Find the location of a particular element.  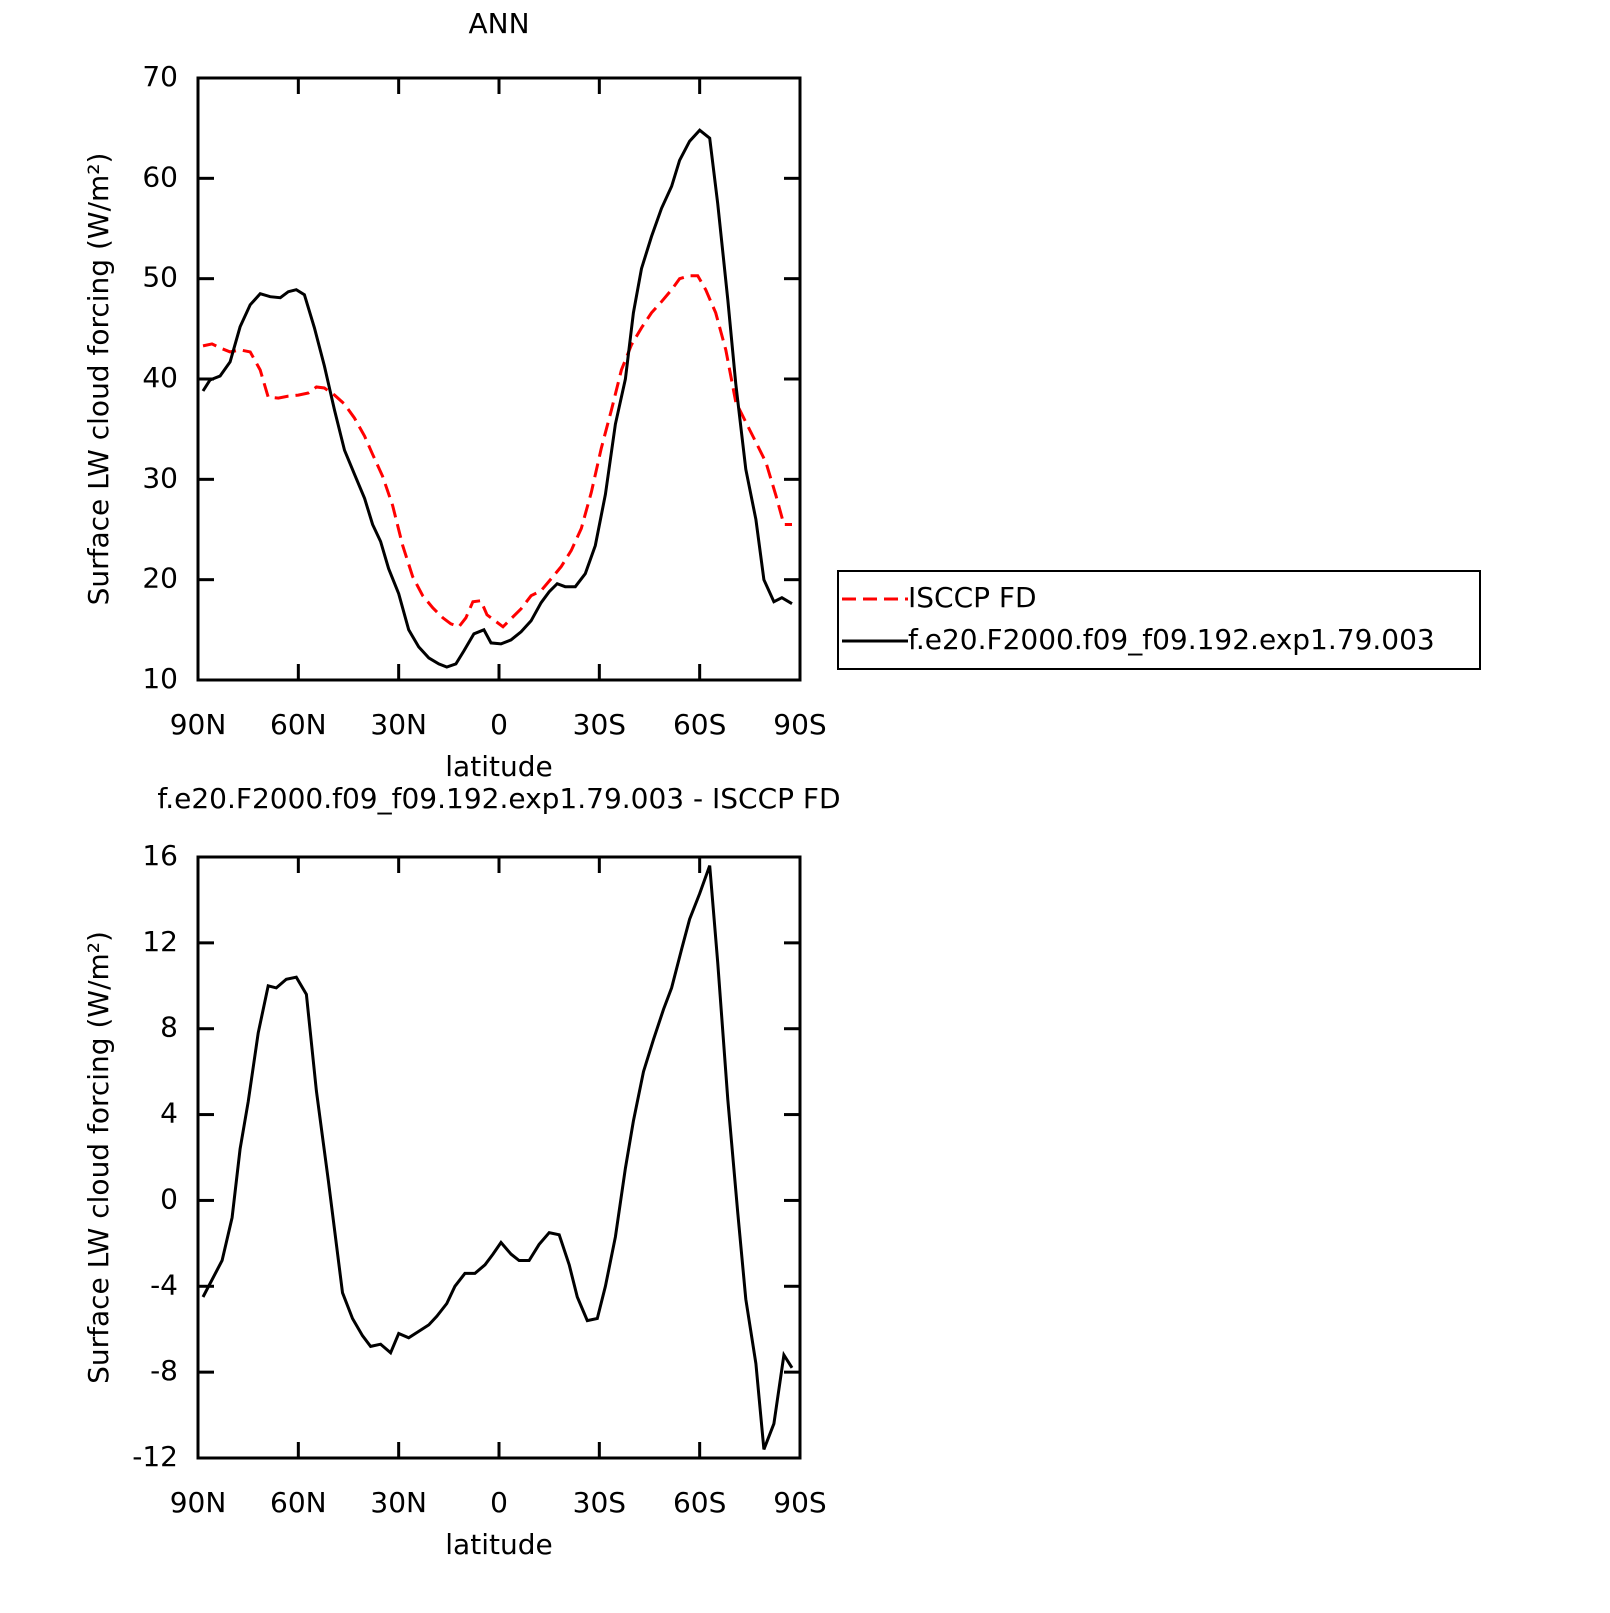

y-tick-label: 60 is located at coordinates (160, 176).